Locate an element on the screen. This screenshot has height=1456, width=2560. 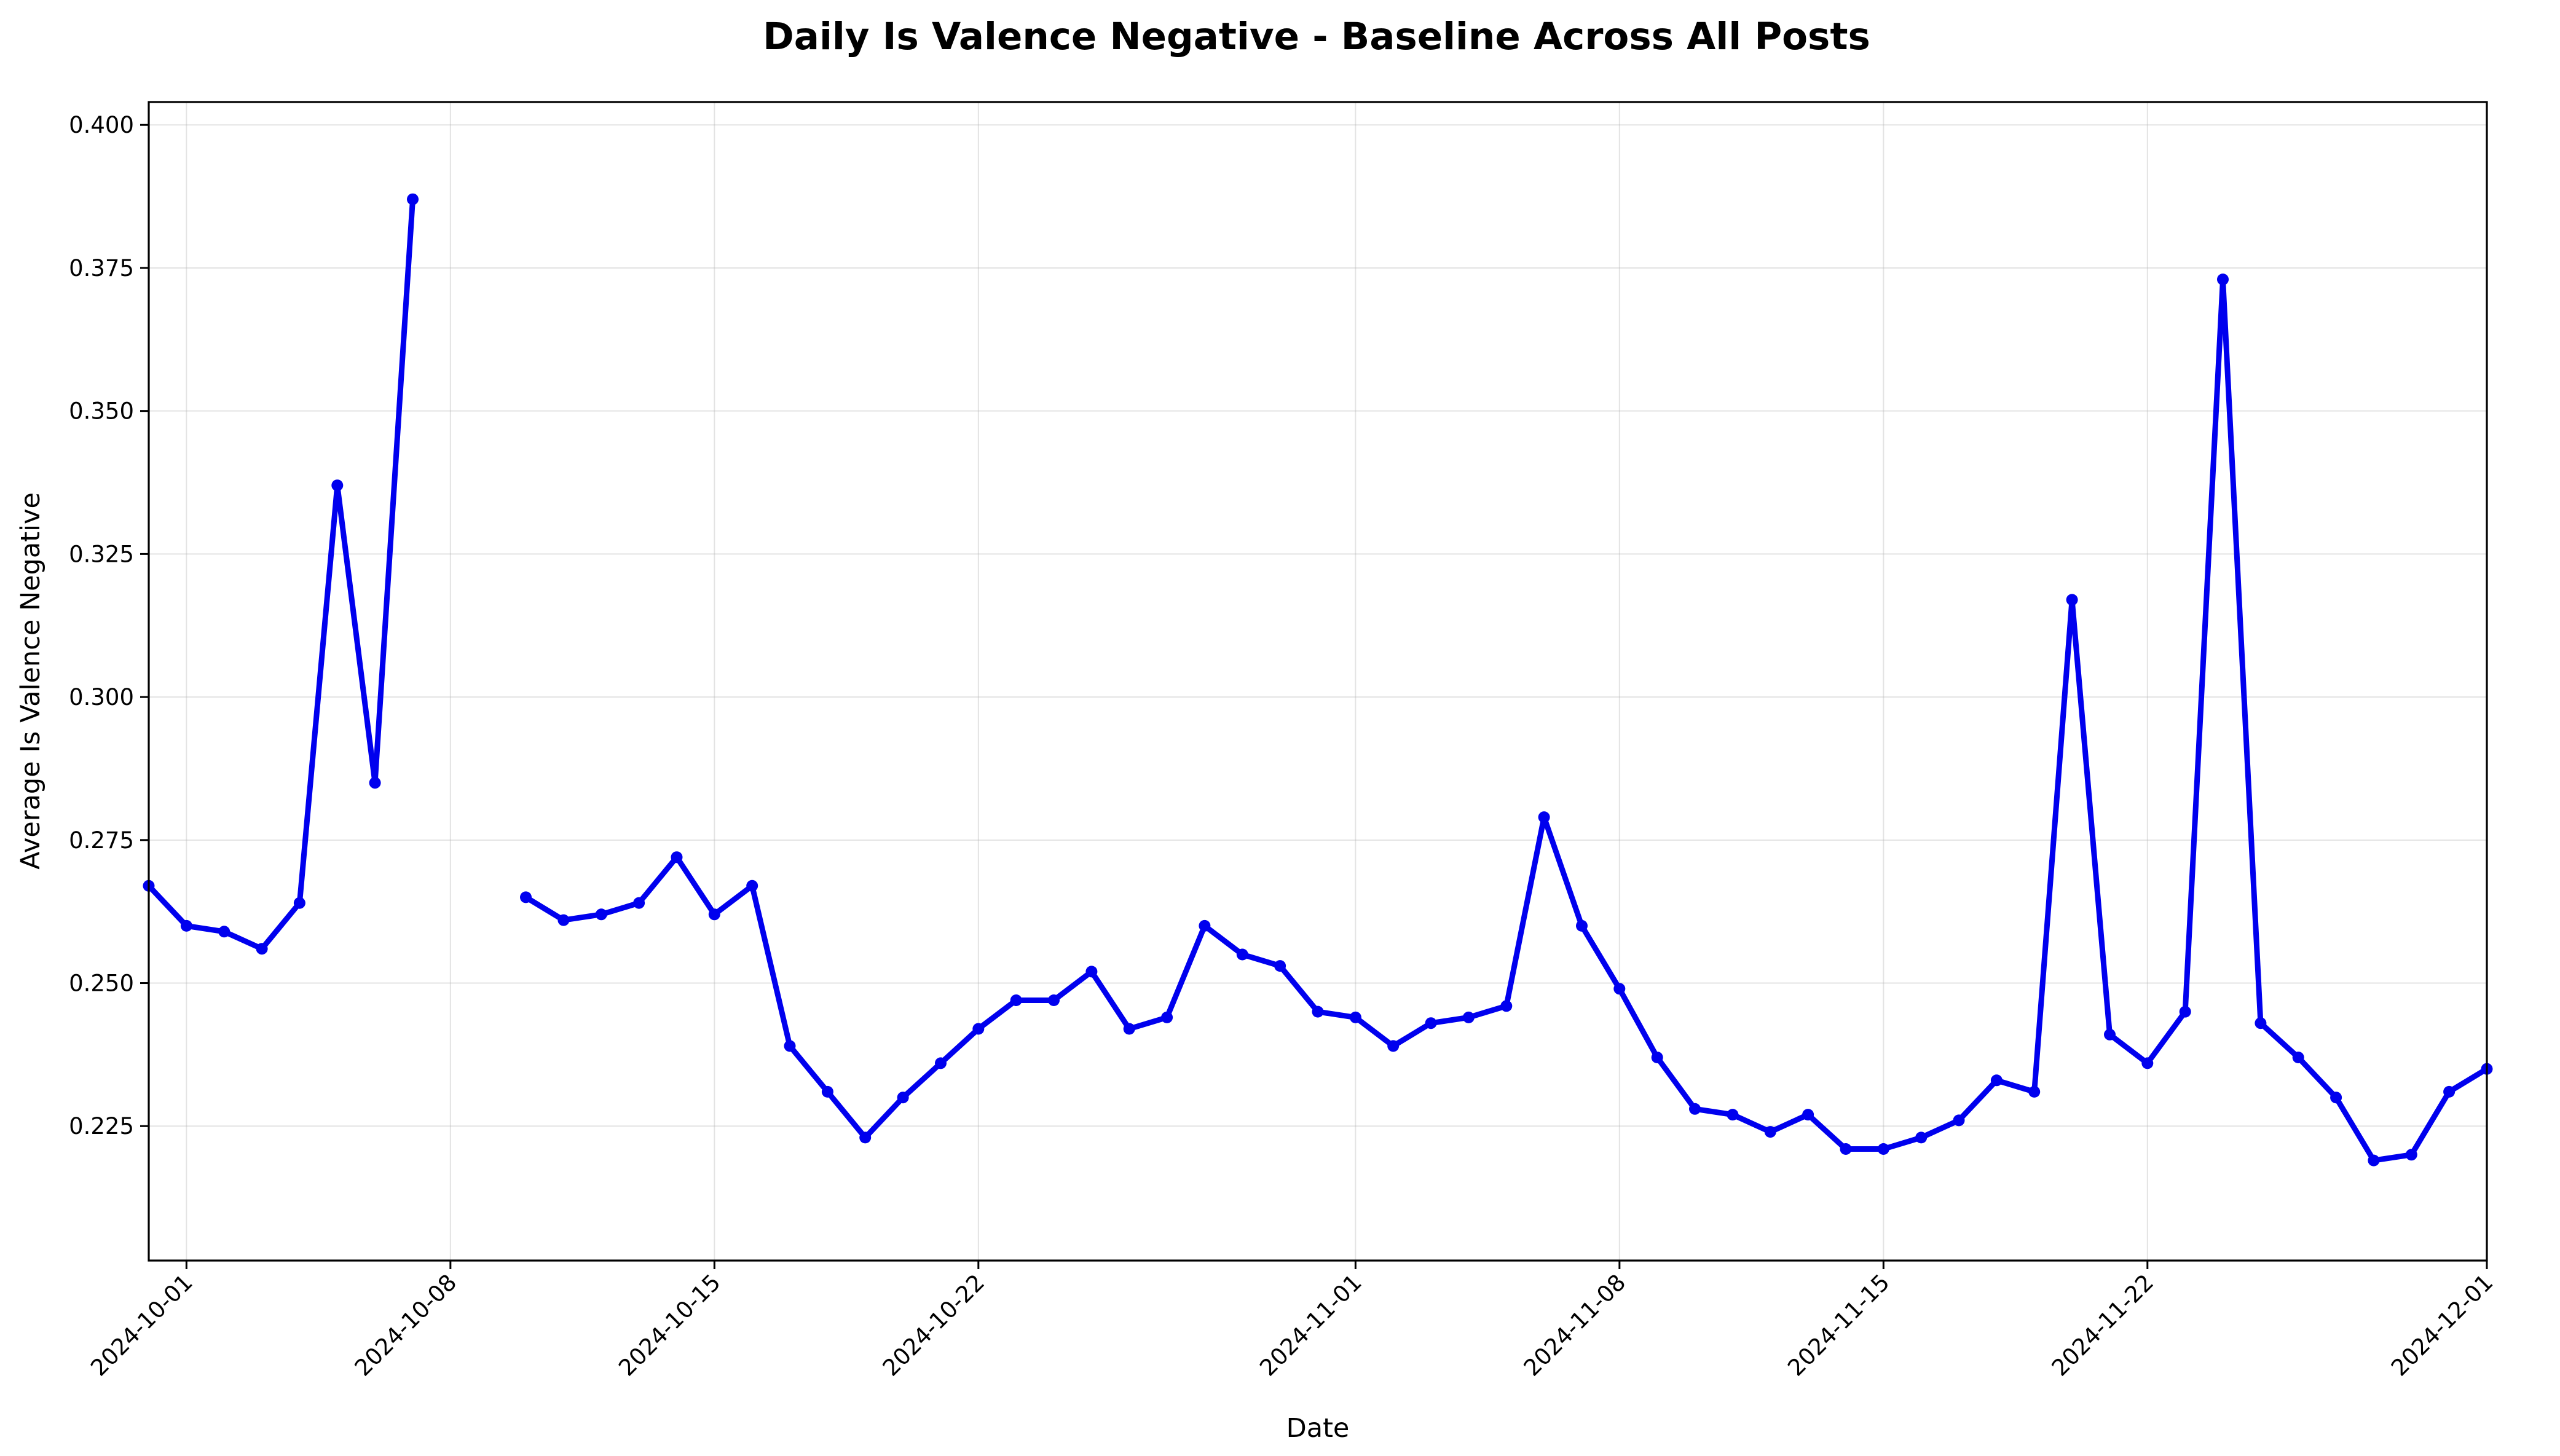
x-tick-label: 2024-10-08 is located at coordinates (406, 1325).